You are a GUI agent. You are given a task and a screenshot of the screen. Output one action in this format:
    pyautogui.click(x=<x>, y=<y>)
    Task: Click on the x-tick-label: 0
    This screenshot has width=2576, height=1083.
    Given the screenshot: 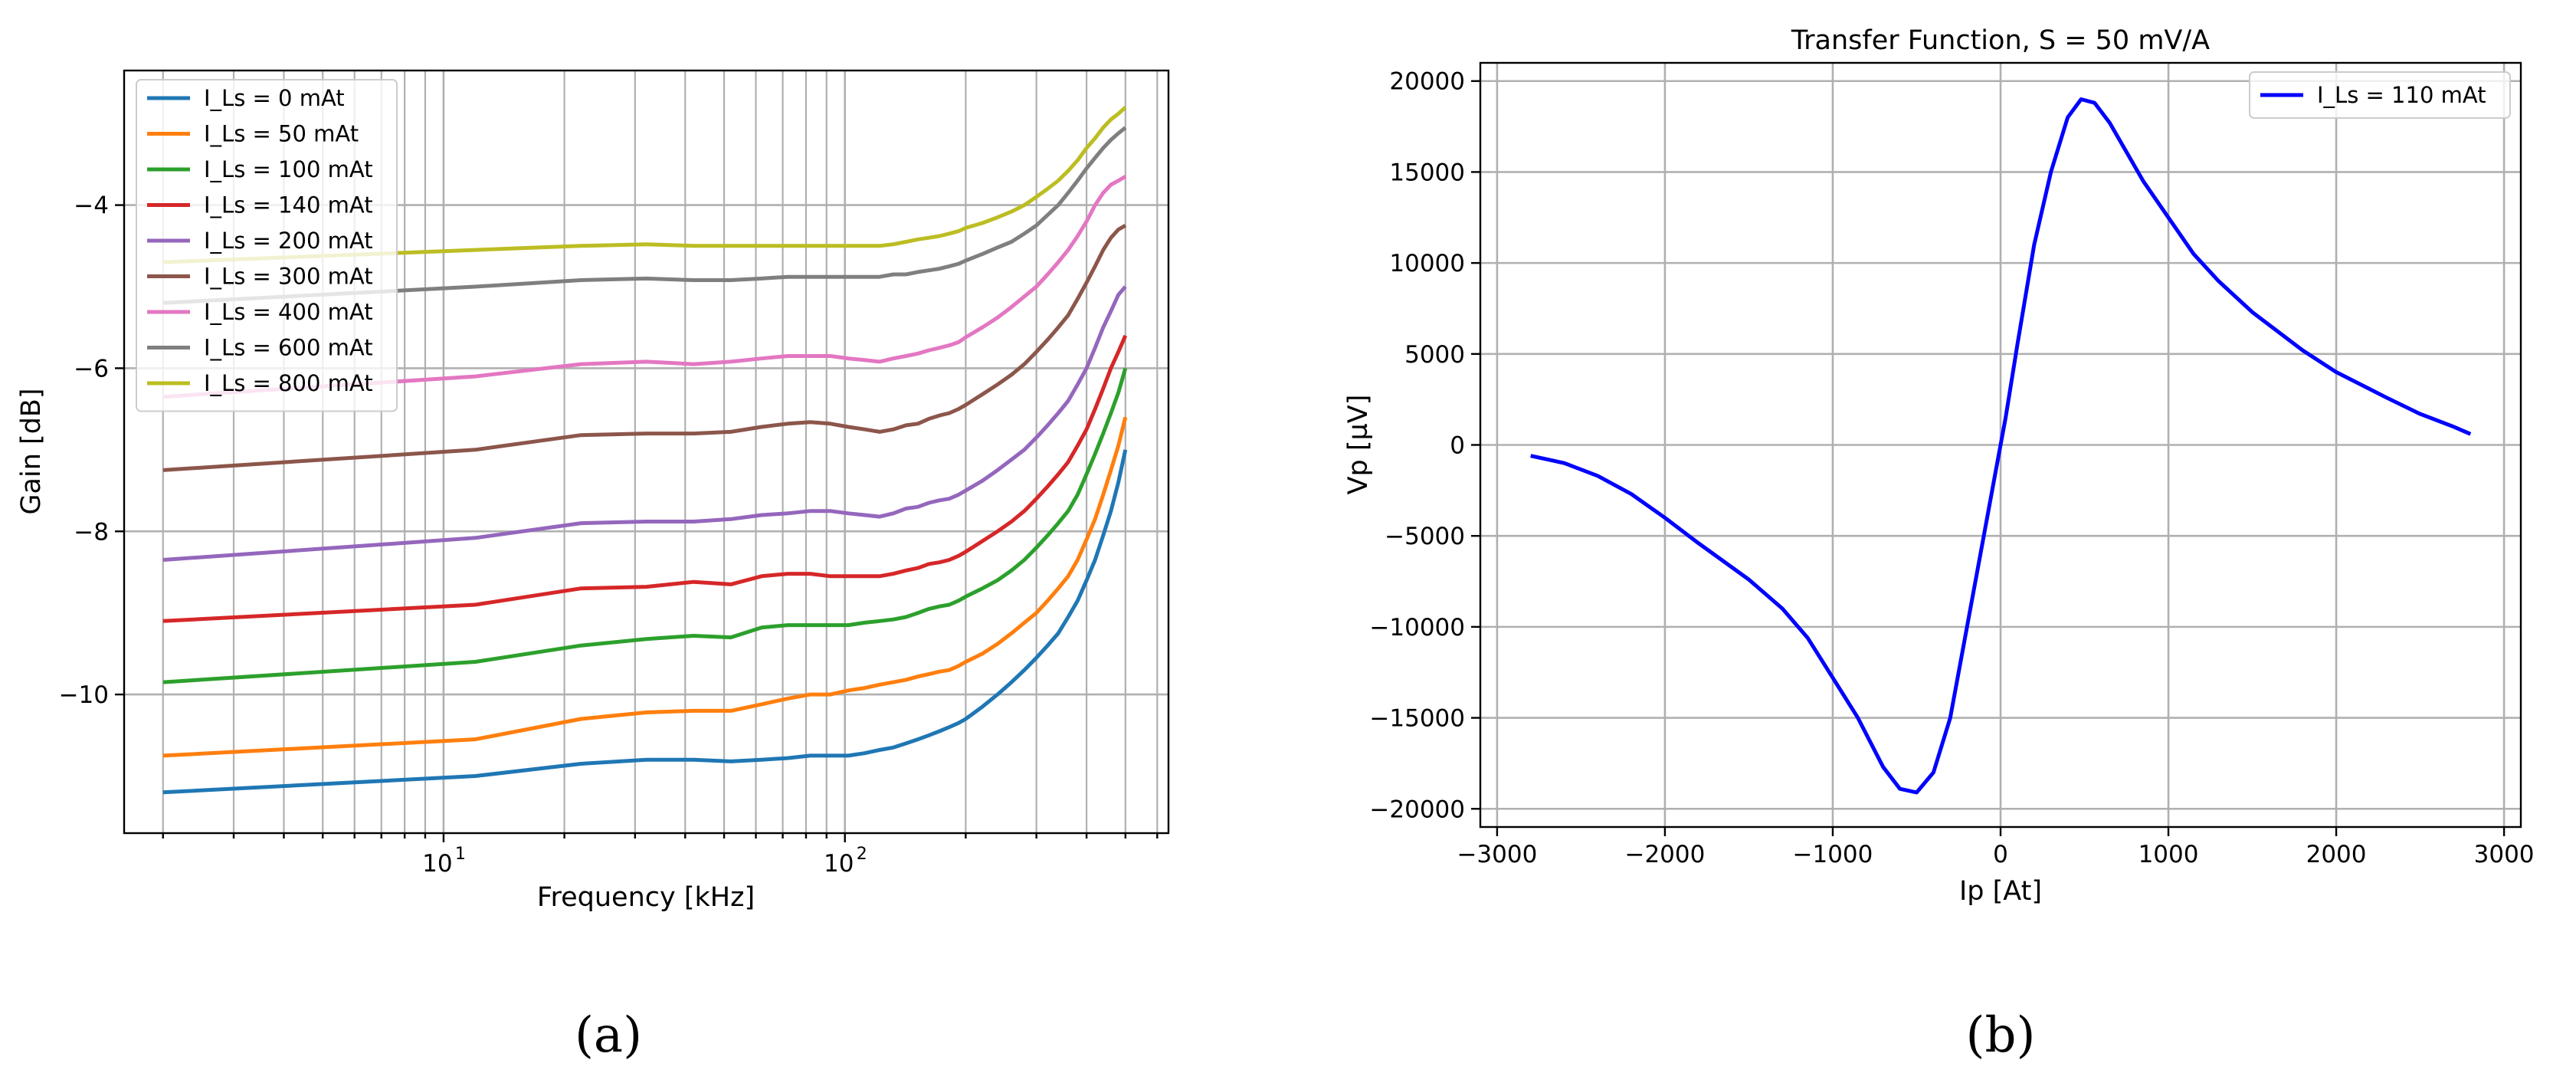 What is the action you would take?
    pyautogui.click(x=2001, y=854)
    